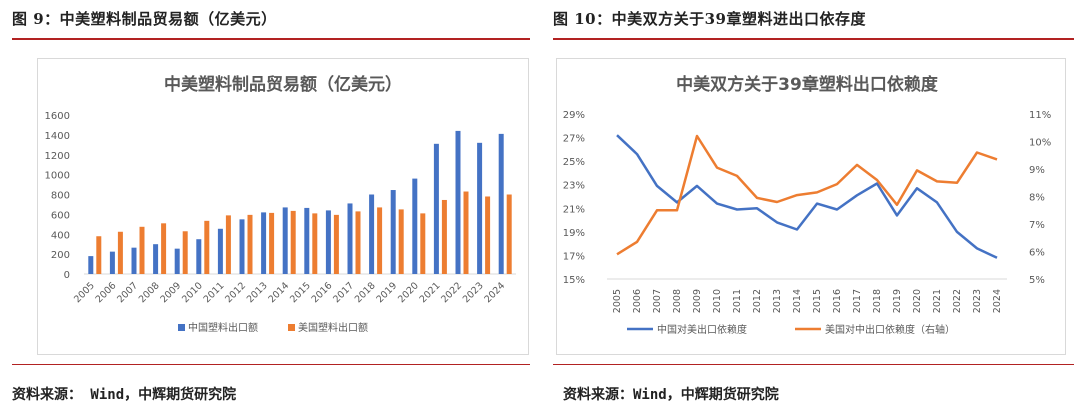 The width and height of the screenshot is (1080, 411). Describe the element at coordinates (574, 209) in the screenshot. I see `y-left-tick-label: 21%` at that location.